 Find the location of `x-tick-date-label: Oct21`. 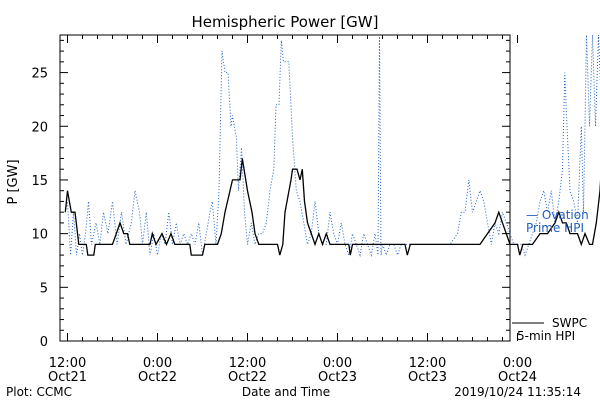

x-tick-date-label: Oct21 is located at coordinates (67, 377).